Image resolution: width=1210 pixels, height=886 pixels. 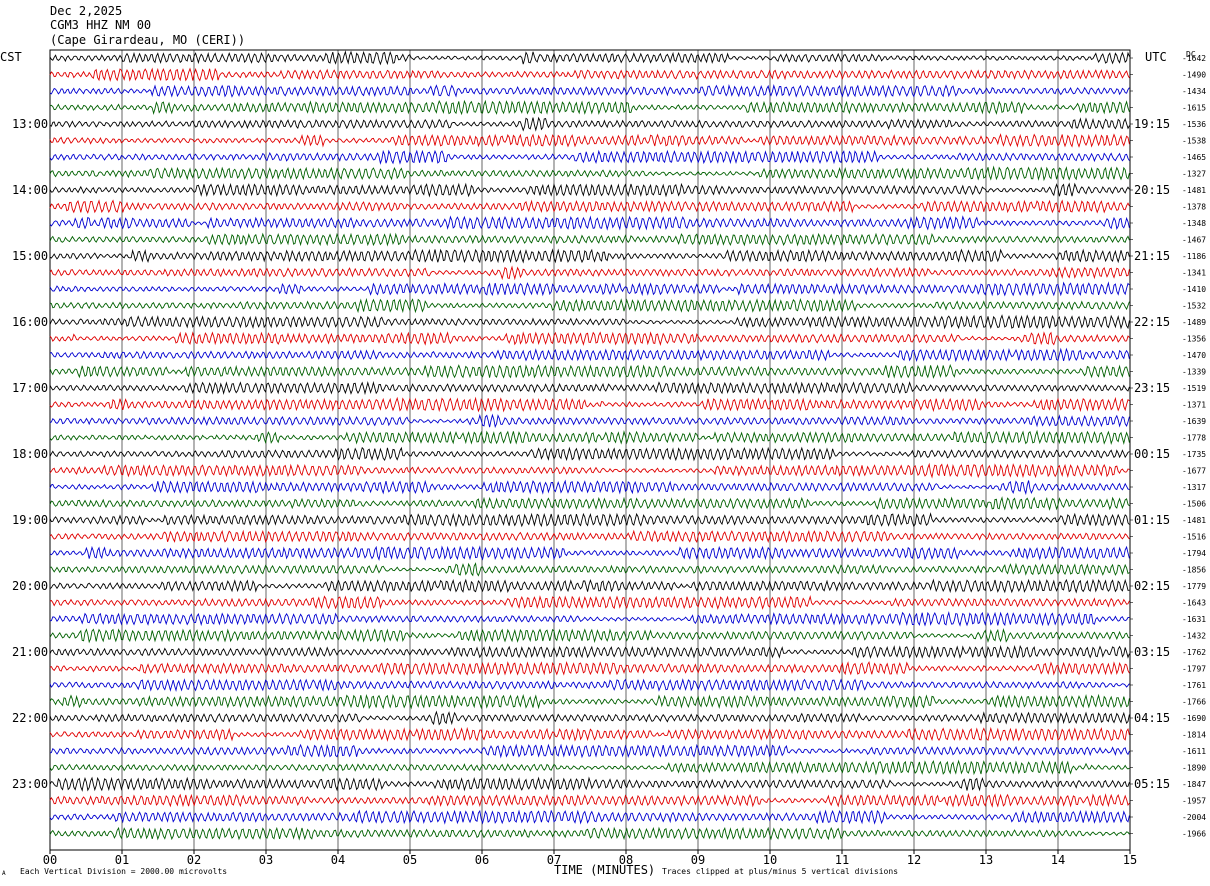 What do you see at coordinates (1194, 586) in the screenshot?
I see `dc-offset-label: -1779` at bounding box center [1194, 586].